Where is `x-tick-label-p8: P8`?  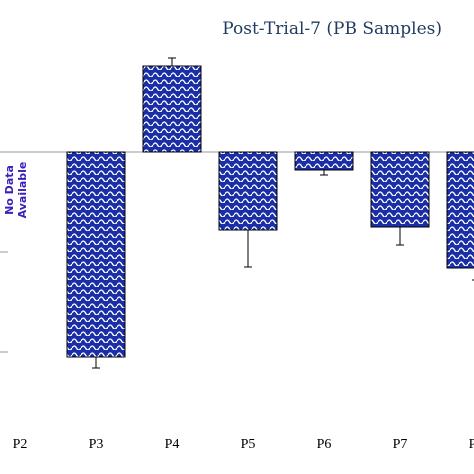 x-tick-label-p8: P8 is located at coordinates (471, 444).